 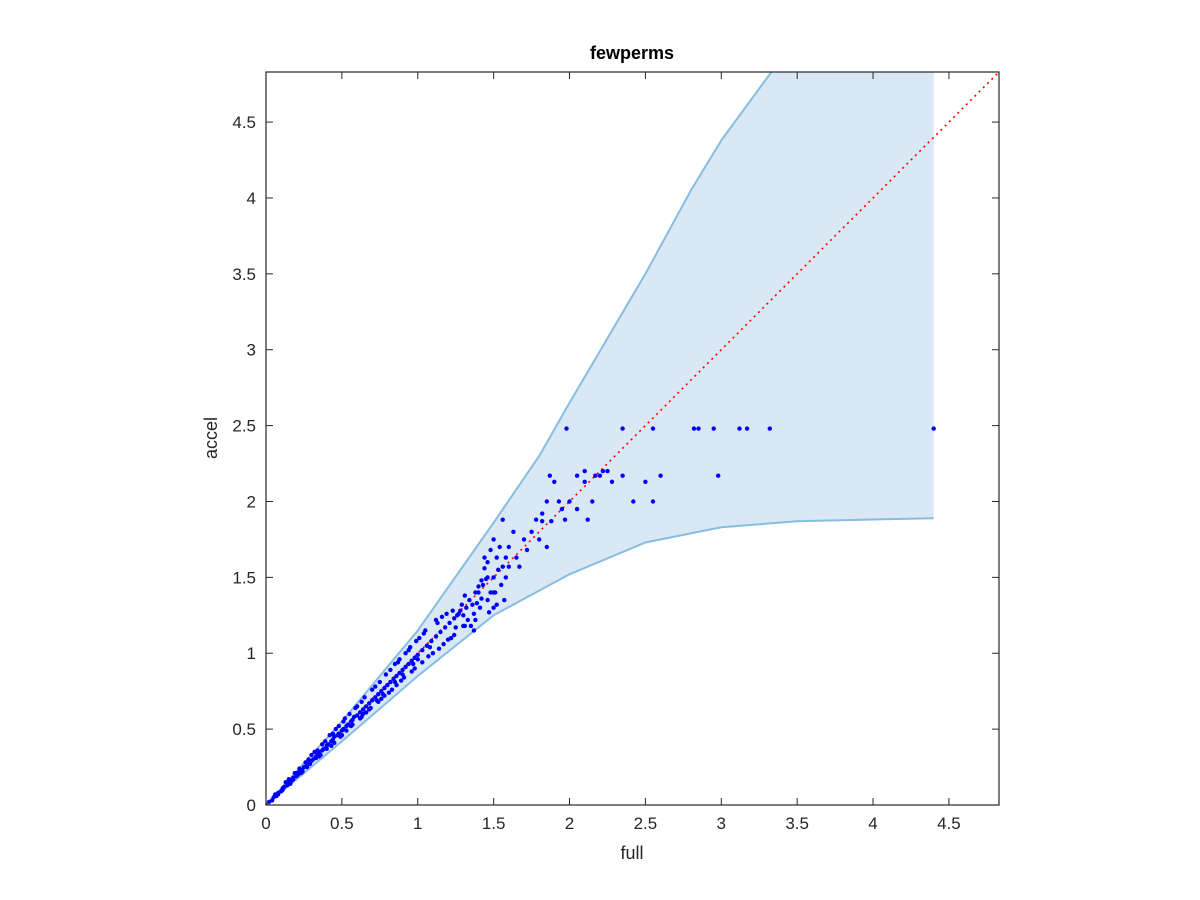 I want to click on y-tick-label: 4, so click(x=251, y=198).